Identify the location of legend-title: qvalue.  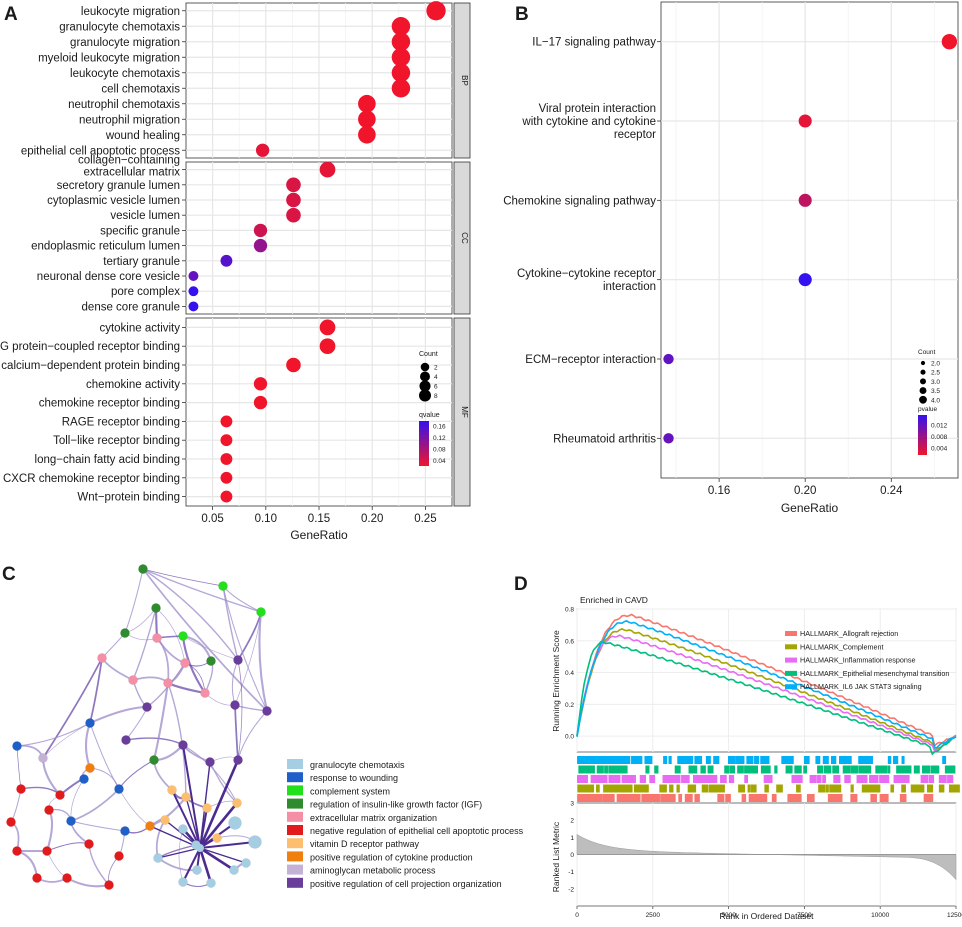
(429, 415).